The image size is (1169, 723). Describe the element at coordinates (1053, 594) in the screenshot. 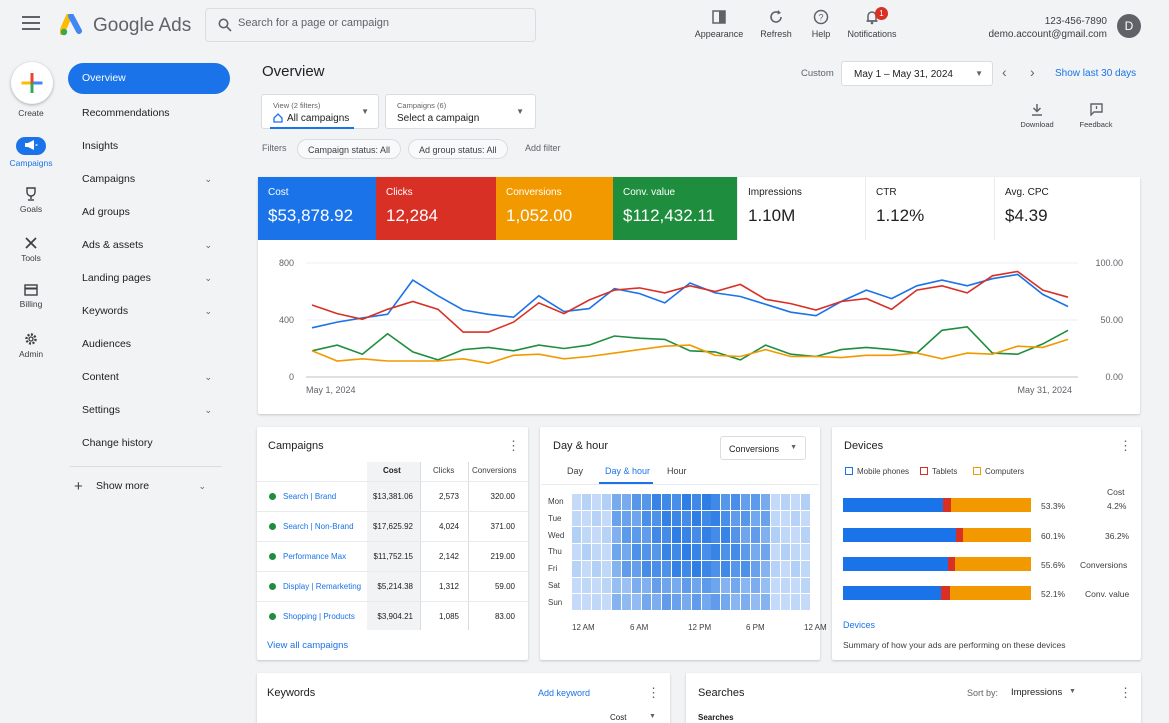

I see `device-mobile-share: 52.1%` at that location.